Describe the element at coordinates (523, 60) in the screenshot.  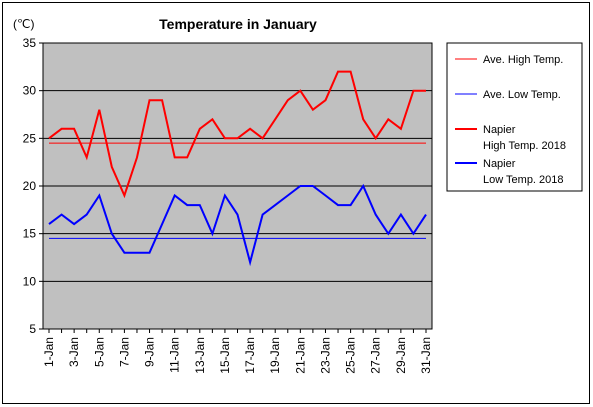
I see `legend-label-ave-high: Ave. High Temp.` at that location.